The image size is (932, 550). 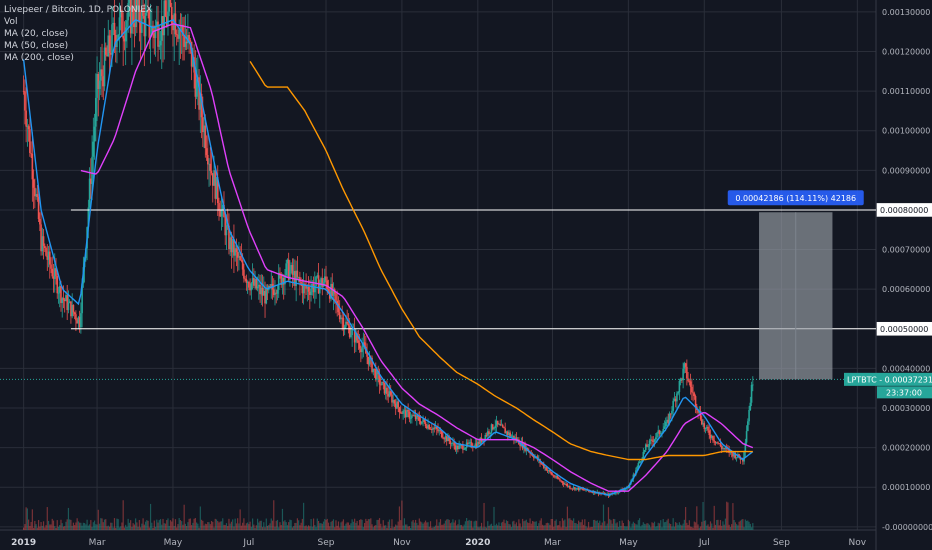 I want to click on symbol-title: Livepeer / Bitcoin, 1D, POLONIEX, so click(x=78, y=10).